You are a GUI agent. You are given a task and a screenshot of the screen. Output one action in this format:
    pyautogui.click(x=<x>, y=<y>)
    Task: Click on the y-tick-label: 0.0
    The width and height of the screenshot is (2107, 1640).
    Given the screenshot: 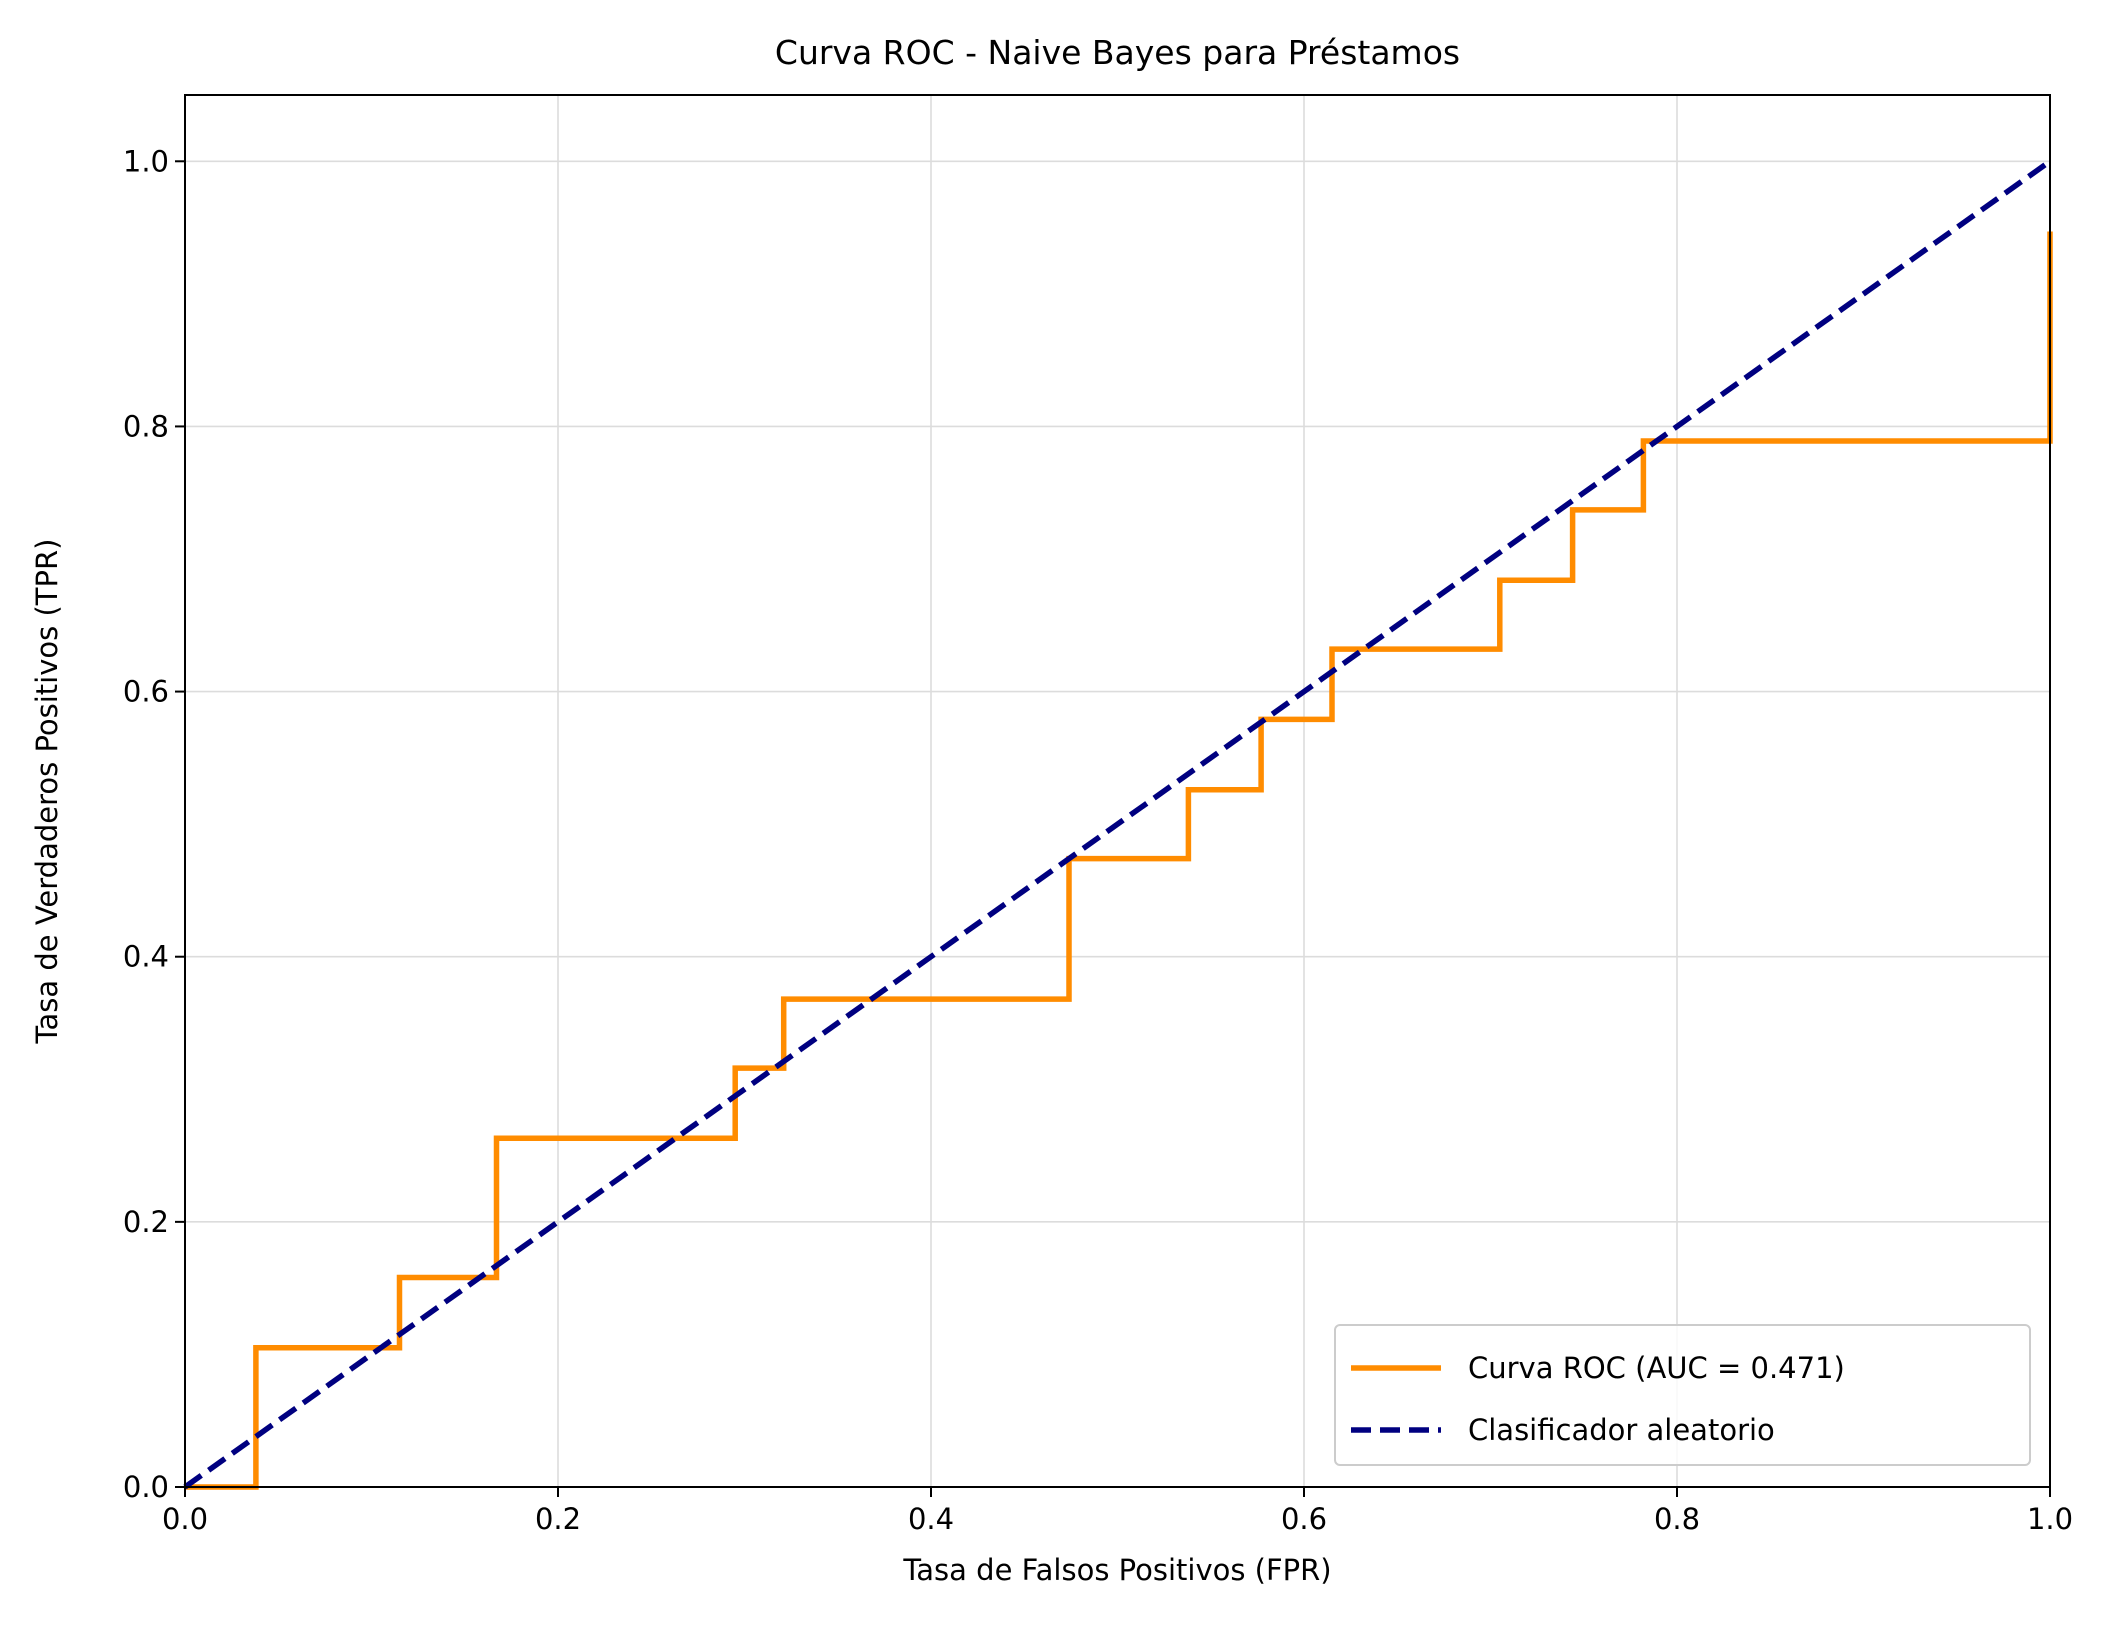 What is the action you would take?
    pyautogui.click(x=146, y=1487)
    